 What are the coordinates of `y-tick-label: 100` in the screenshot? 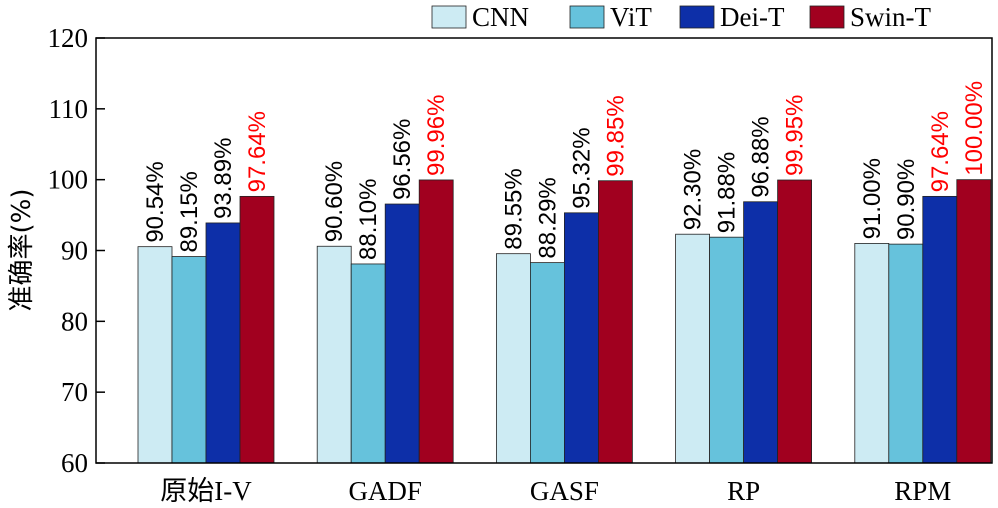 It's located at (68, 180).